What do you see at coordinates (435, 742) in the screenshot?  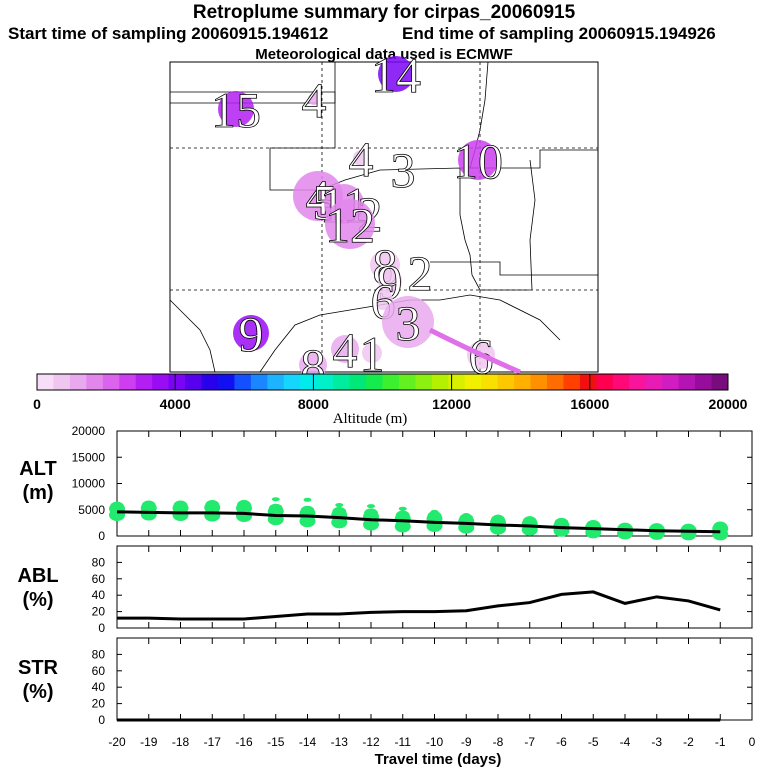 I see `x-tick-label: -10` at bounding box center [435, 742].